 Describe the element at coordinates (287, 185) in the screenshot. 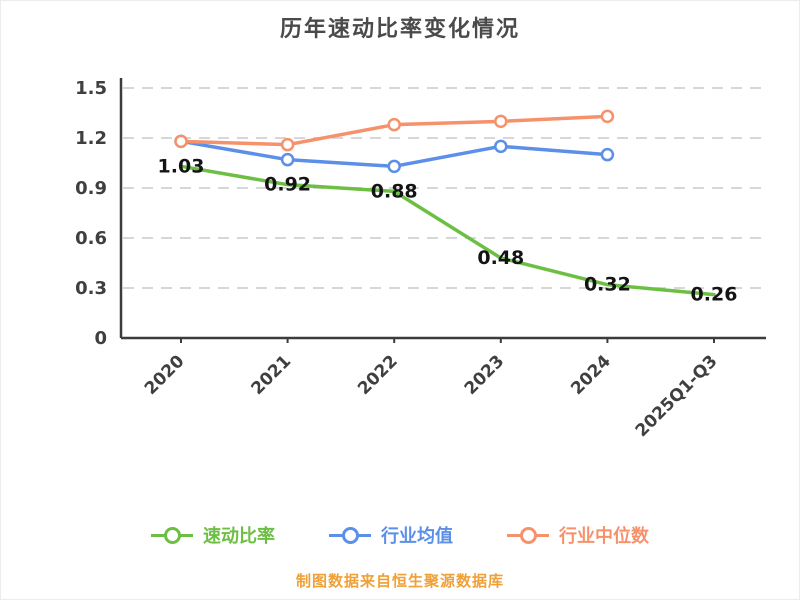

I see `data-label: 0.92` at that location.